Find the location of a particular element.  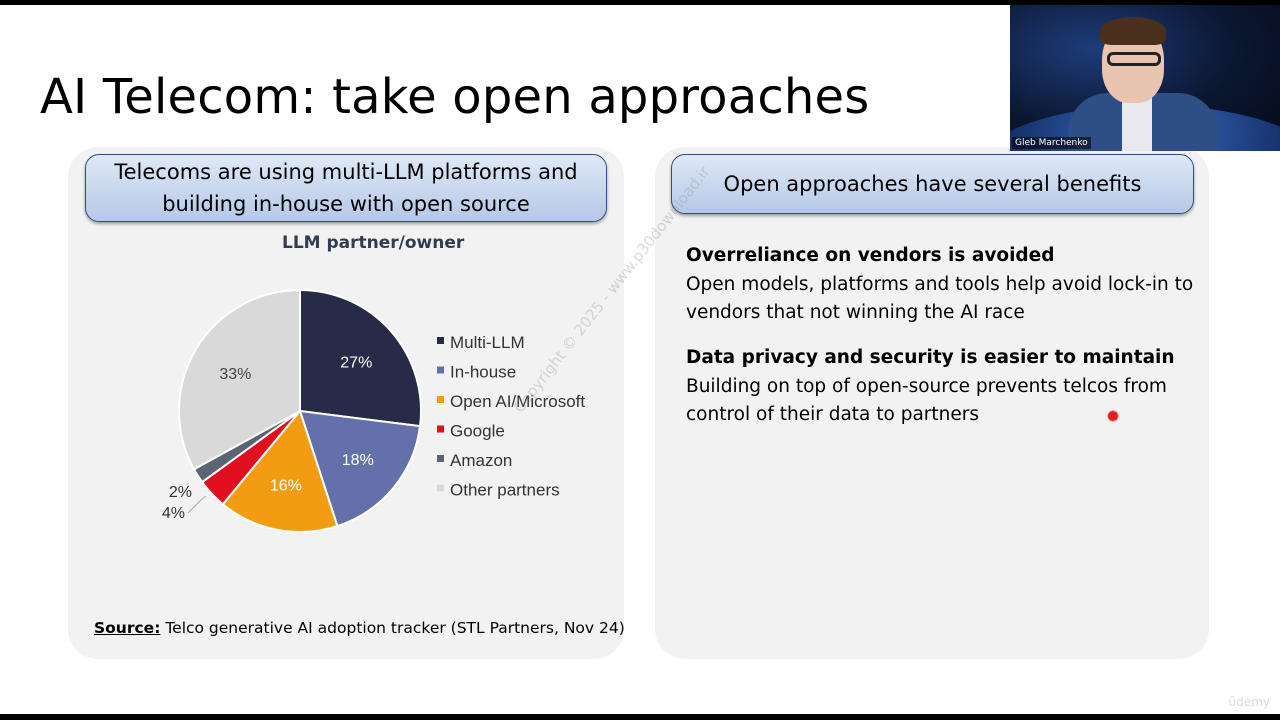

pie-data-label: 18% is located at coordinates (358, 460).